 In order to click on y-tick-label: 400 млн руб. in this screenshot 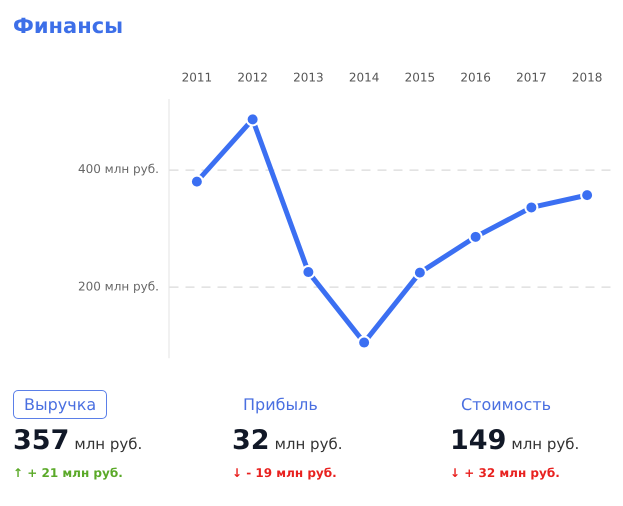, I will do `click(118, 169)`.